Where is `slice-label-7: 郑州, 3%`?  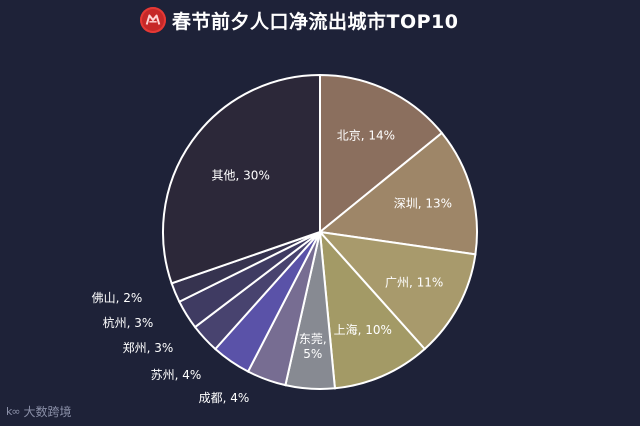
slice-label-7: 郑州, 3% is located at coordinates (148, 347).